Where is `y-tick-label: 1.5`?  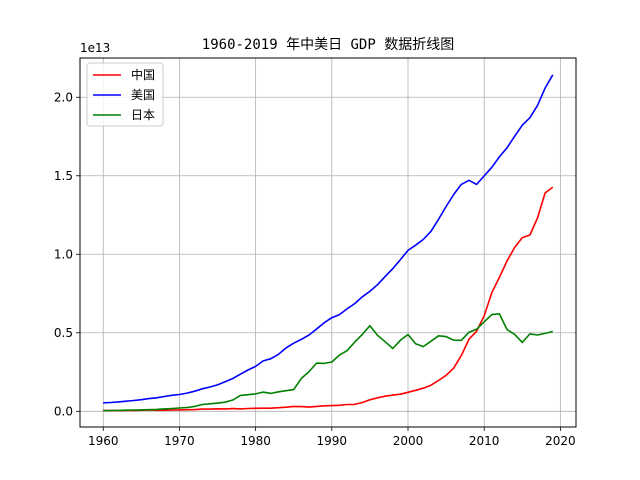
y-tick-label: 1.5 is located at coordinates (63, 176).